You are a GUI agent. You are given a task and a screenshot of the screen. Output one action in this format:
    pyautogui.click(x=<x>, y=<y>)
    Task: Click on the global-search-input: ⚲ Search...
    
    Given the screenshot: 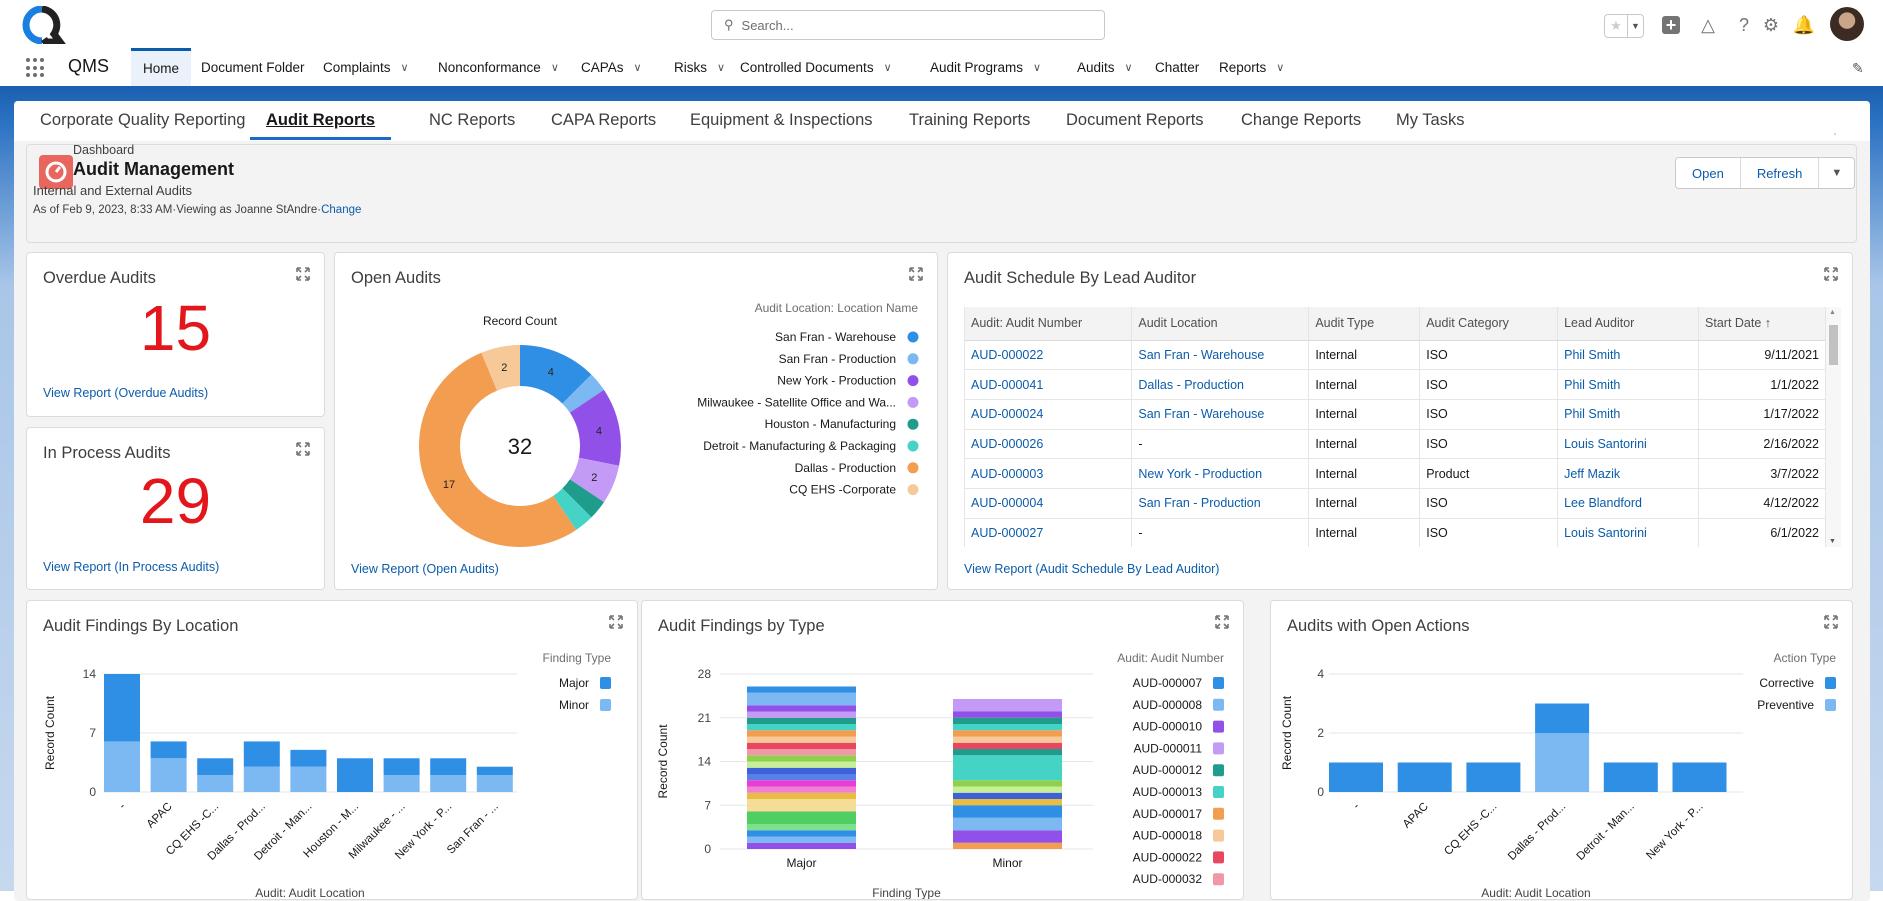 What is the action you would take?
    pyautogui.click(x=908, y=25)
    